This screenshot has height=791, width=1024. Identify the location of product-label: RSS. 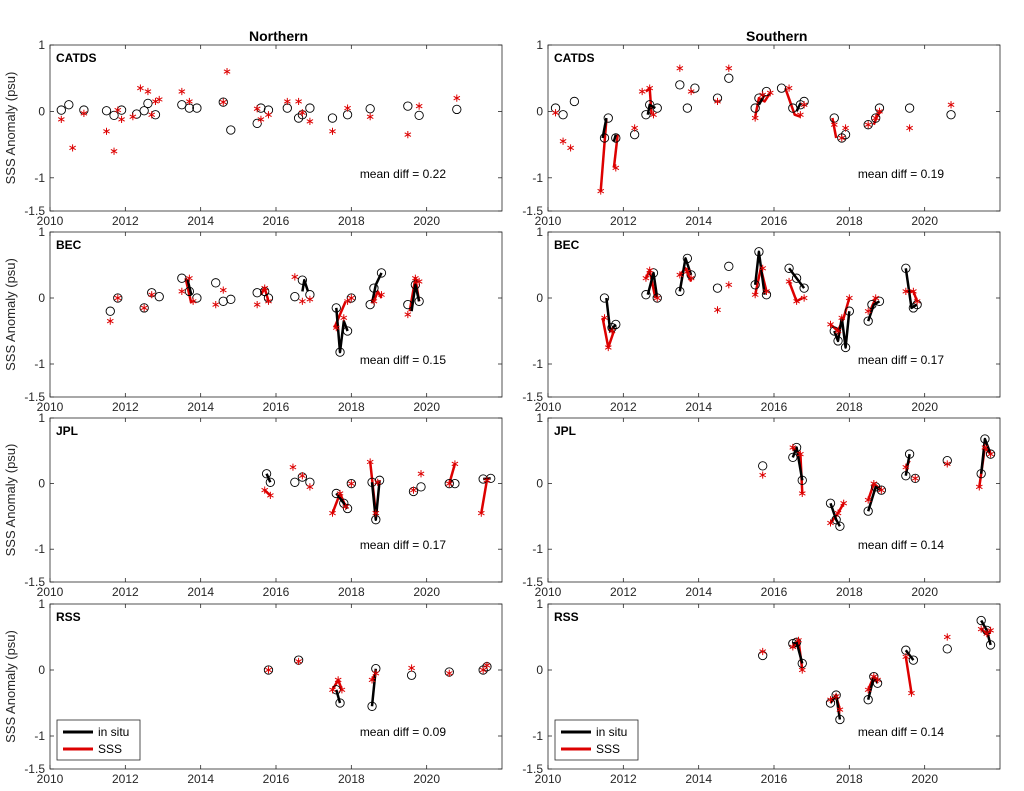
(566, 617).